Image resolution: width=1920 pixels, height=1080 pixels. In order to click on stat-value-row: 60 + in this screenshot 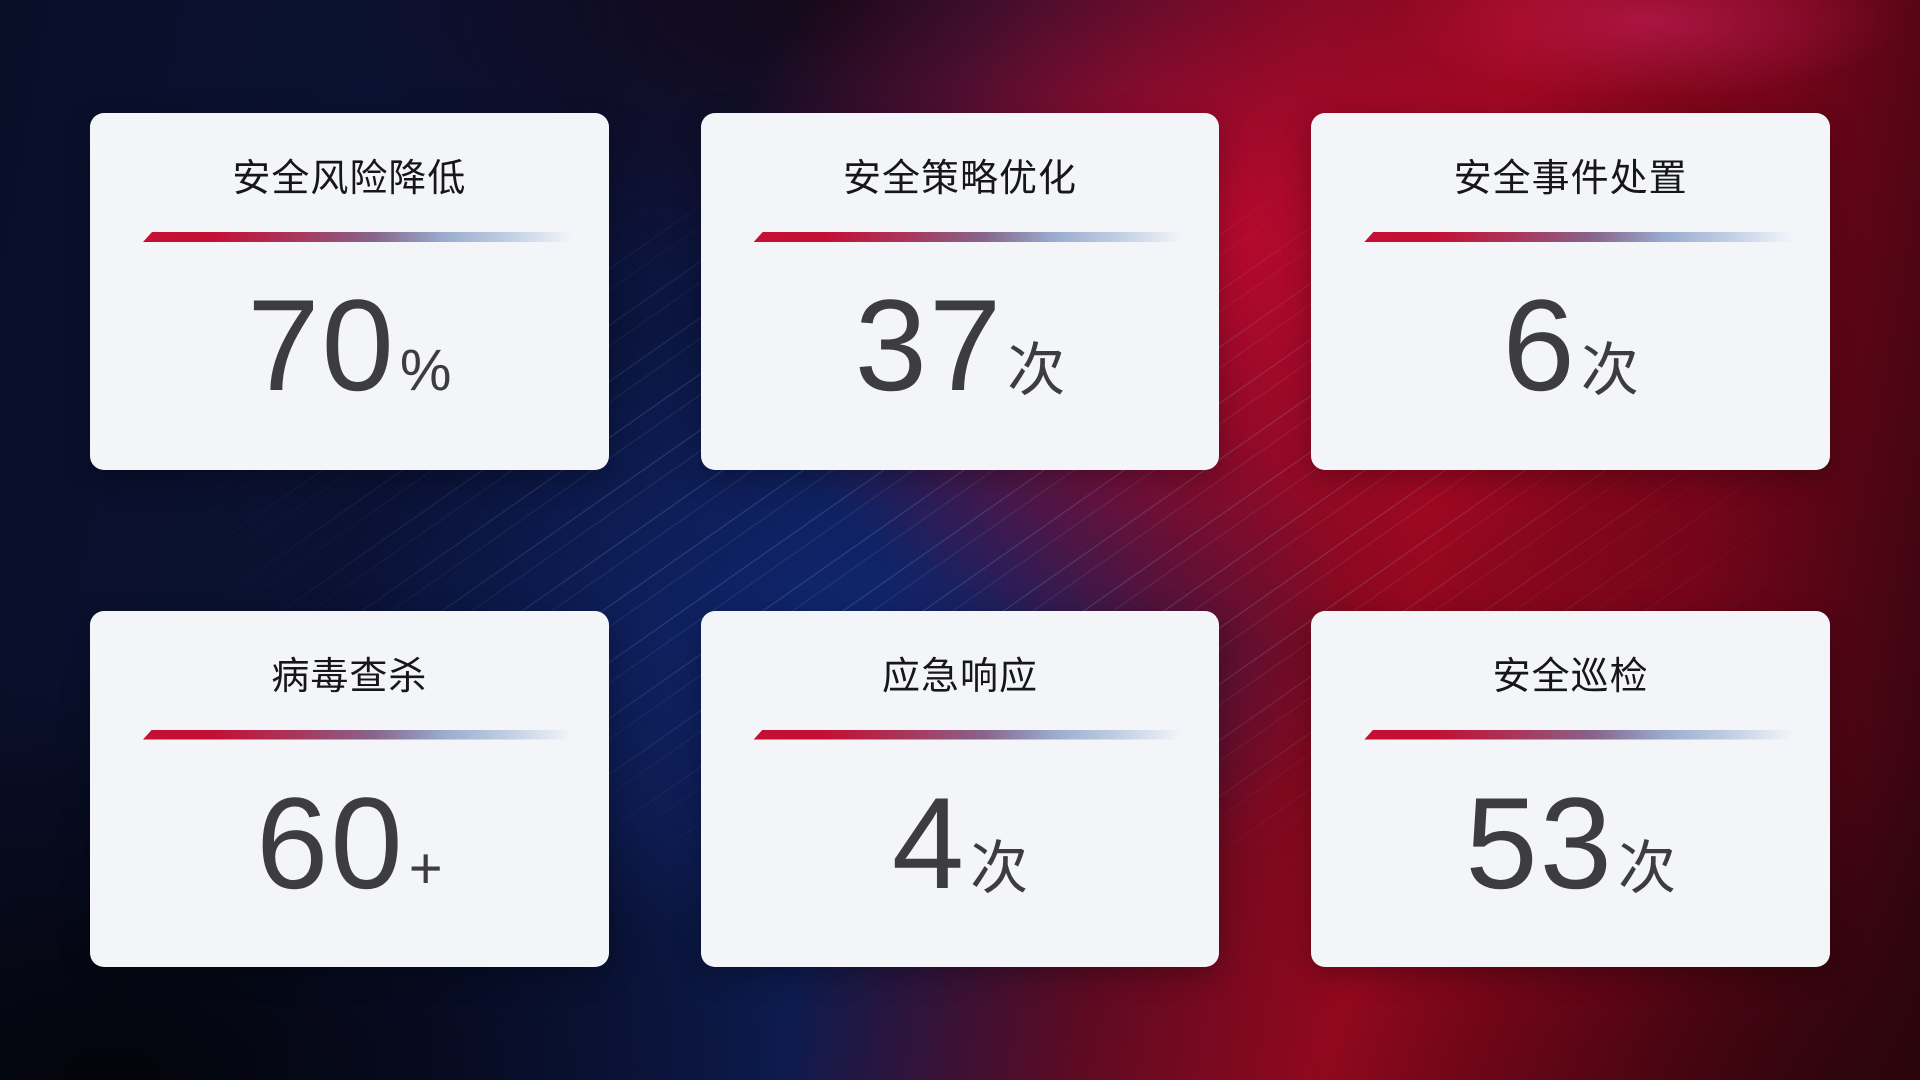, I will do `click(349, 843)`.